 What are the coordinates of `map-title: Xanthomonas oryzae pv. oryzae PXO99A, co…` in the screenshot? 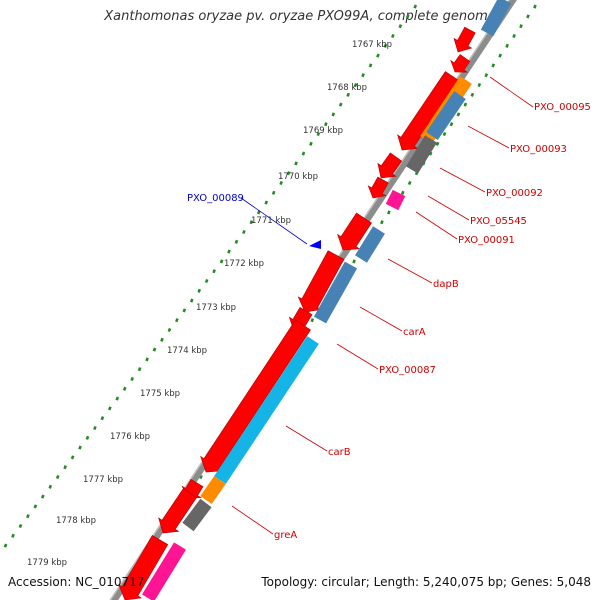 It's located at (300, 16).